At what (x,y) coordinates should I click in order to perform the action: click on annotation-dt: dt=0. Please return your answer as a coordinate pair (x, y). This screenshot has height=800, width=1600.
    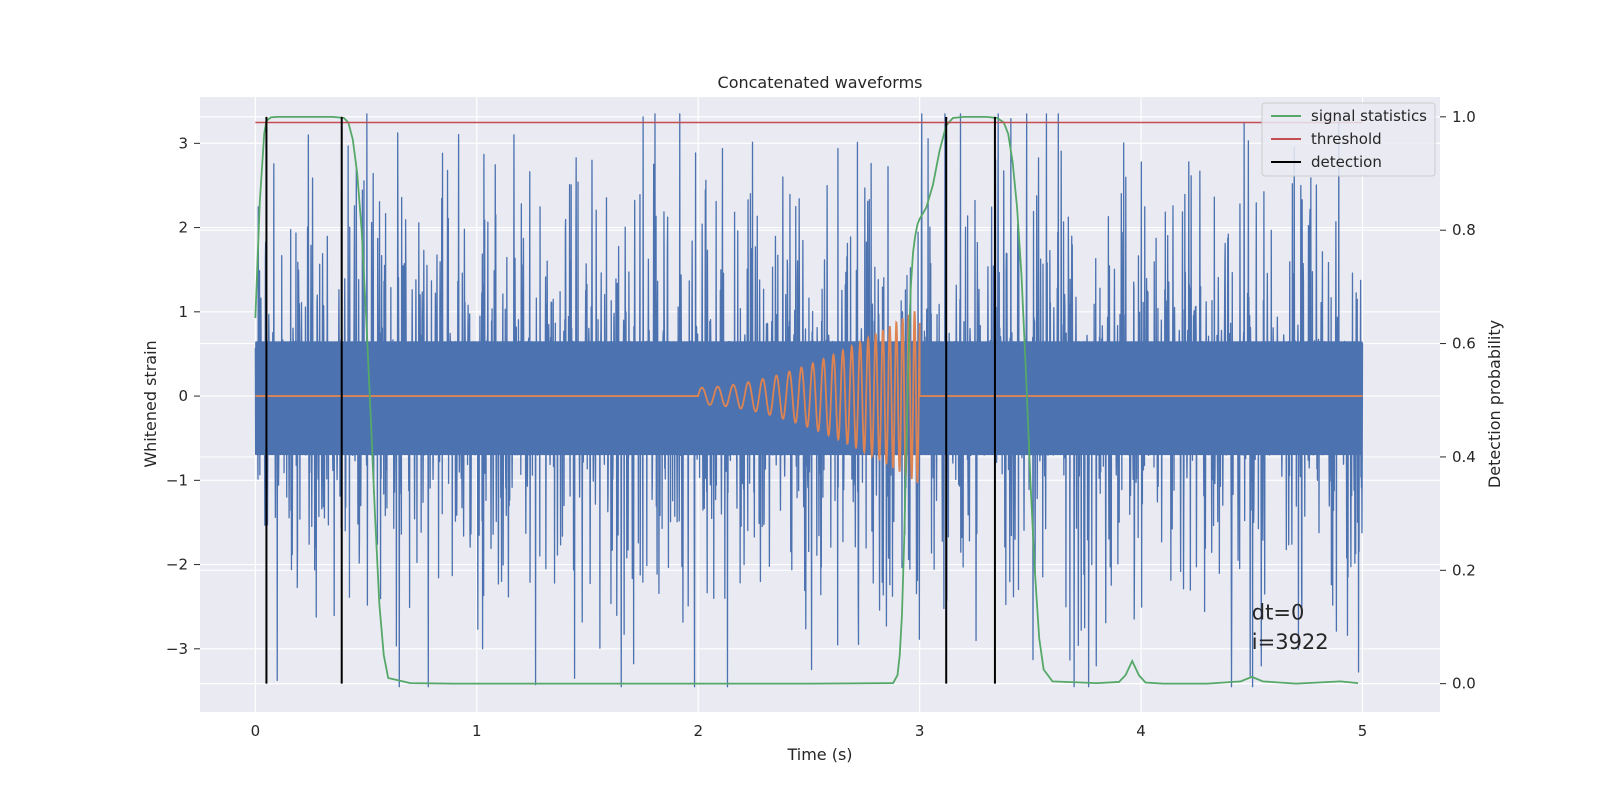
    Looking at the image, I should click on (1278, 612).